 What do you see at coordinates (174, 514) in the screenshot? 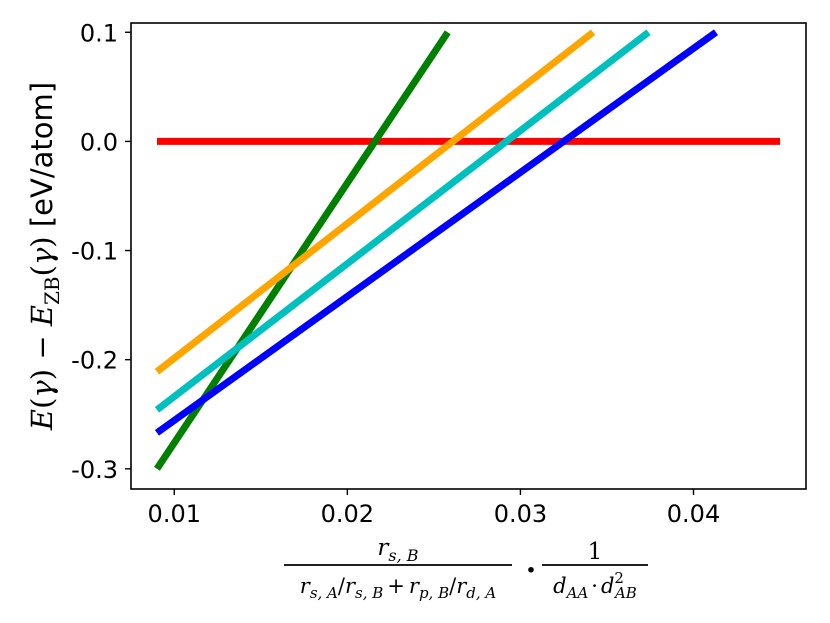
I see `x-tick-label-1: 0.01` at bounding box center [174, 514].